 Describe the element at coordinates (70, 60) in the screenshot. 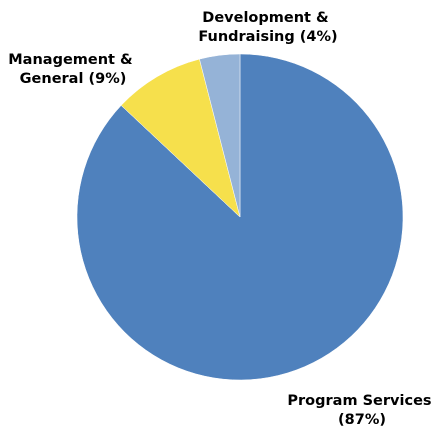

I see `label-management-general-line1: Management &` at that location.